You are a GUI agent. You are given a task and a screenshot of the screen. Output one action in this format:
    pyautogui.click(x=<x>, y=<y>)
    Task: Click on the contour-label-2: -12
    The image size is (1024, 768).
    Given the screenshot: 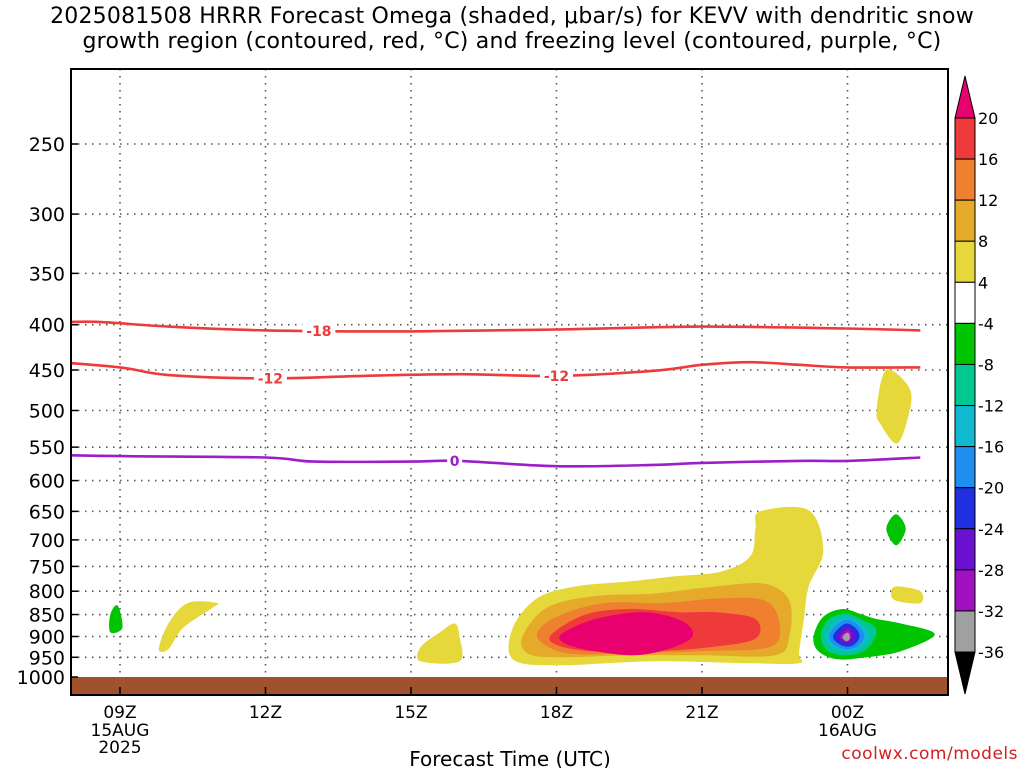 What is the action you would take?
    pyautogui.click(x=556, y=377)
    